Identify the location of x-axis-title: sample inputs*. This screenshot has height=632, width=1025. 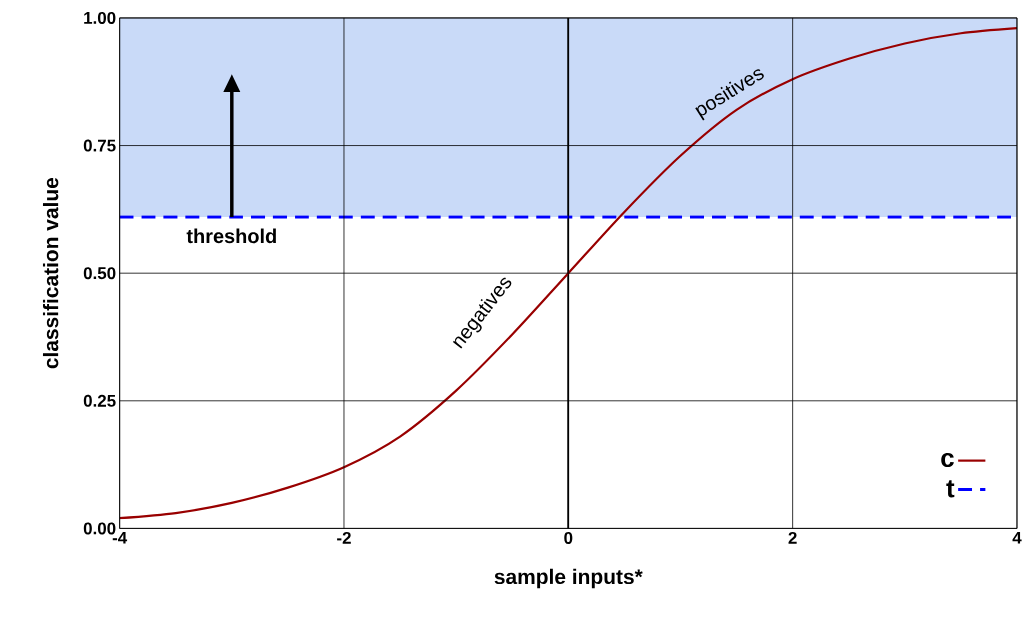
(568, 578).